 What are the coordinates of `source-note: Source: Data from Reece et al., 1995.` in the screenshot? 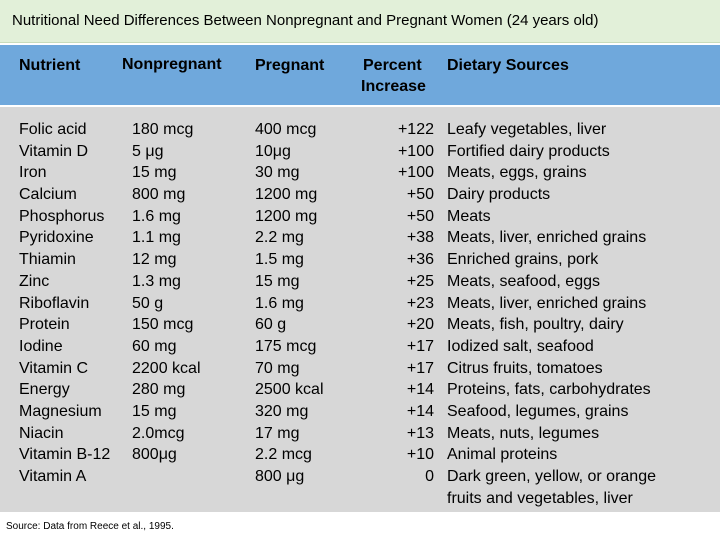 It's located at (90, 526).